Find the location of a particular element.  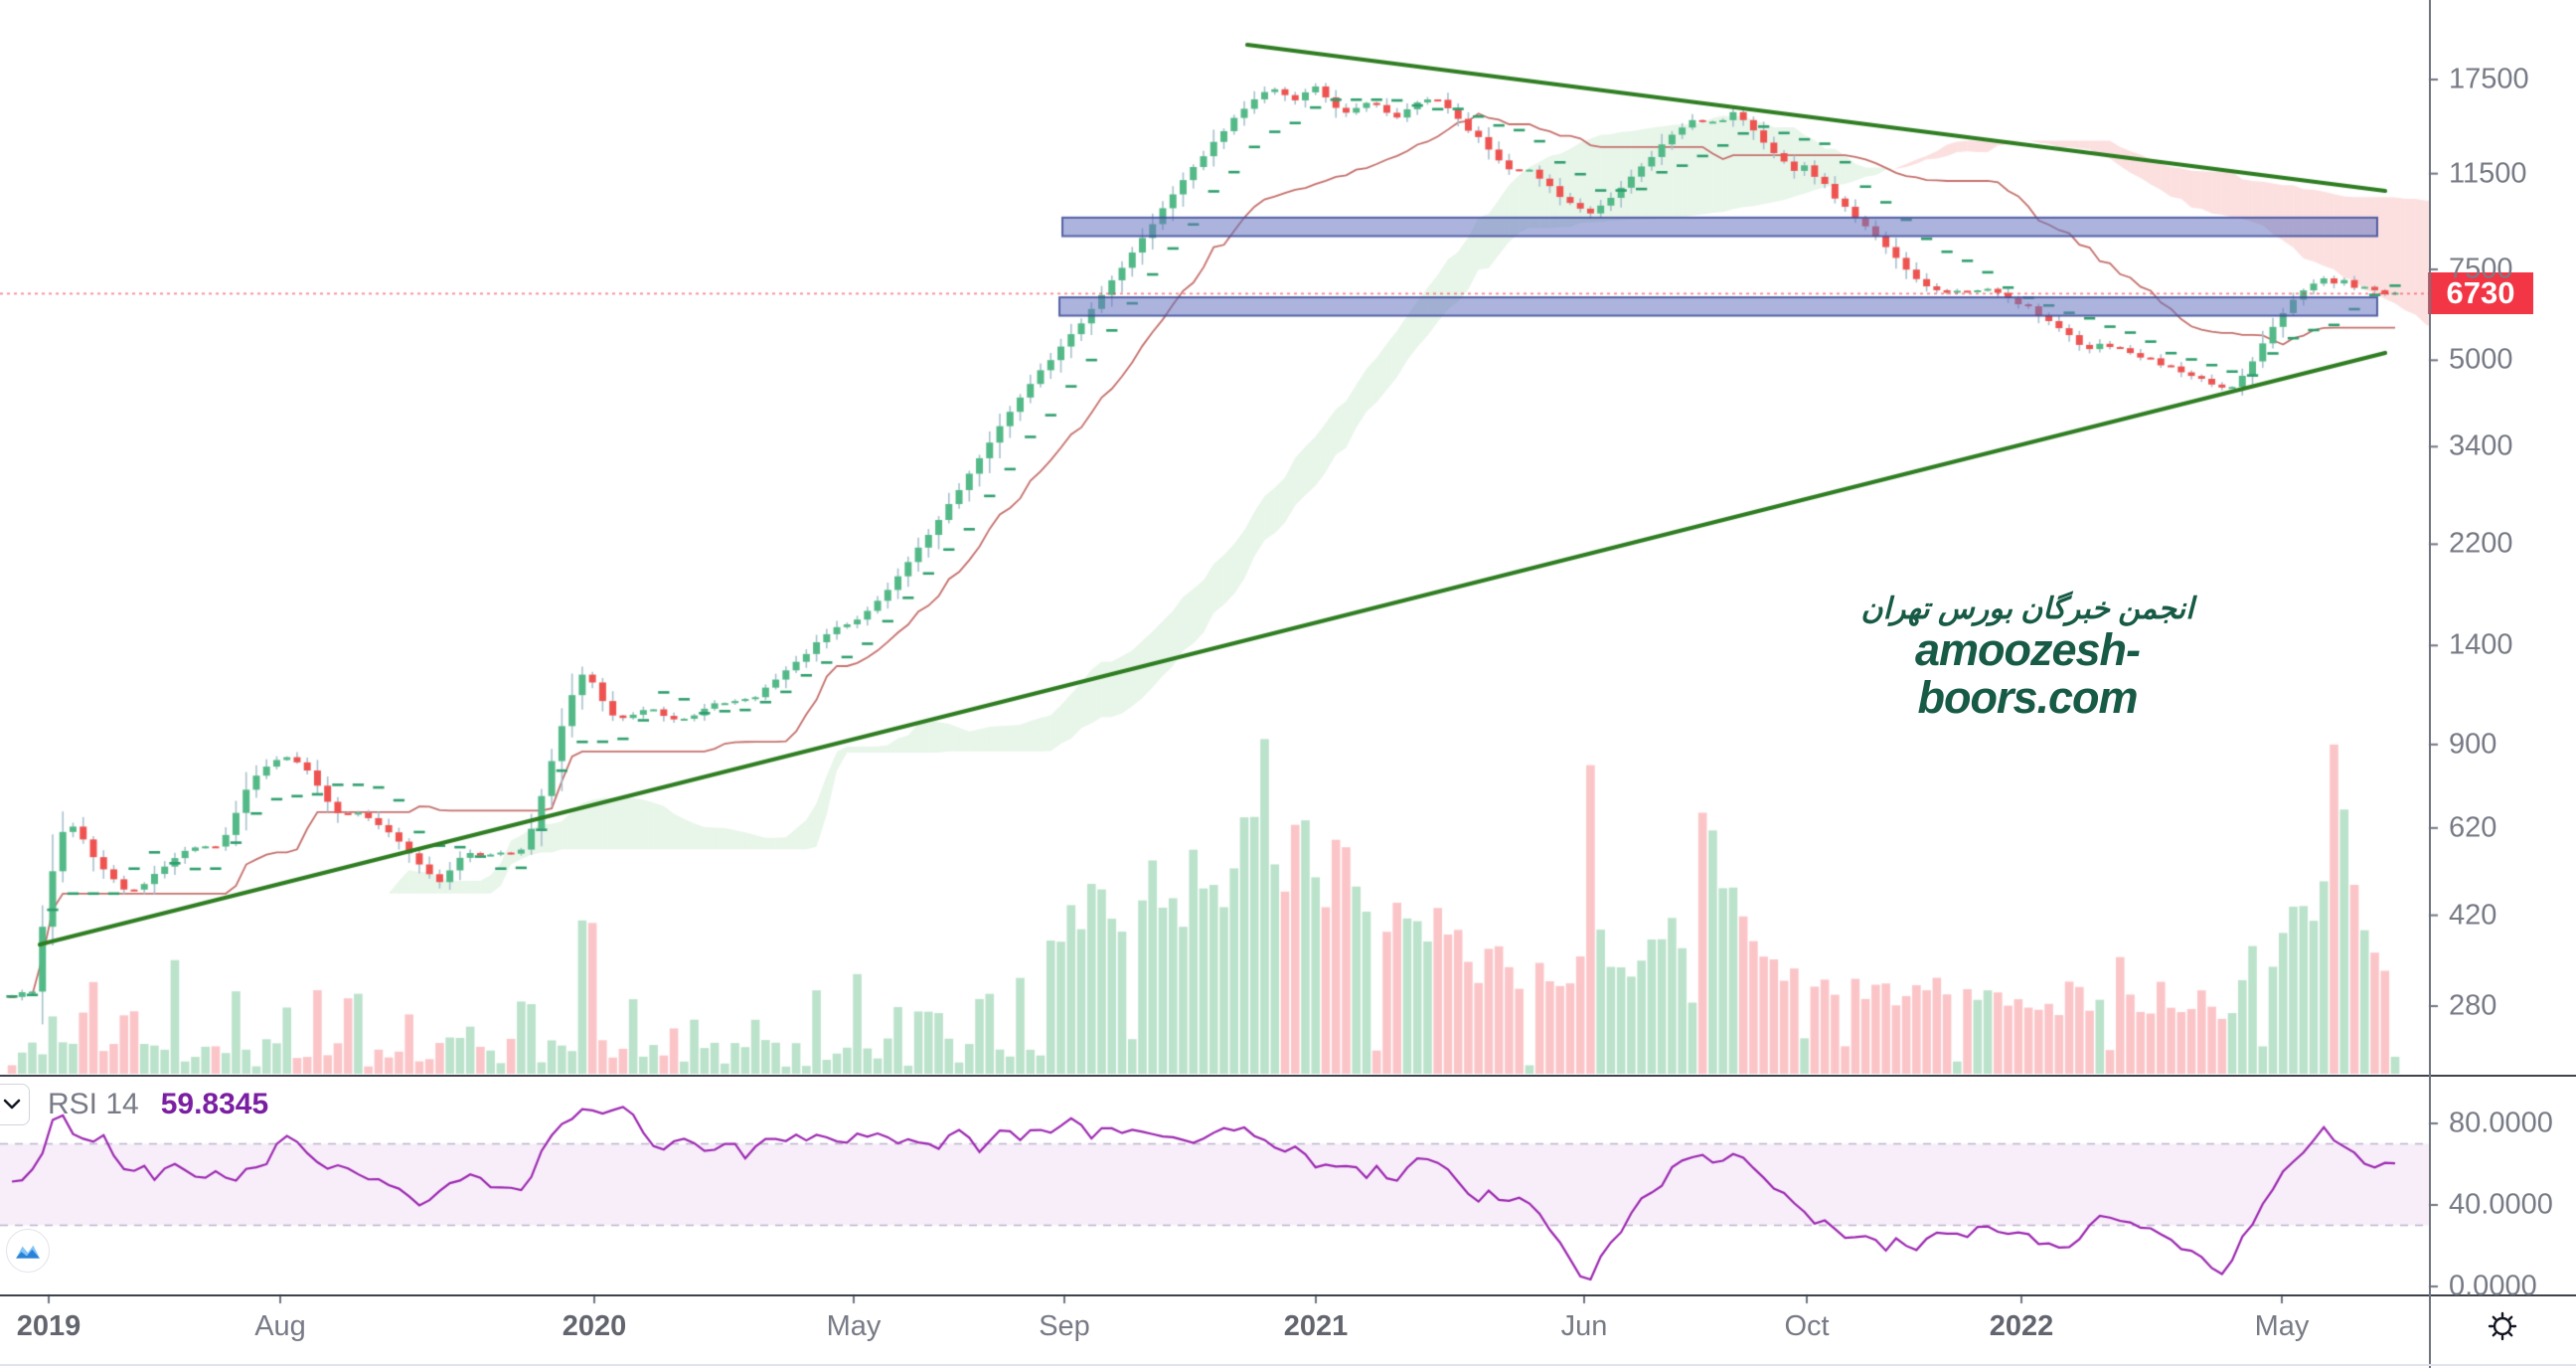

time-axis-label: 2019 is located at coordinates (48, 1326).